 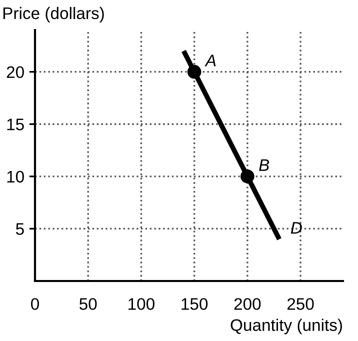 I want to click on x-tick-label: 0, so click(x=35, y=304).